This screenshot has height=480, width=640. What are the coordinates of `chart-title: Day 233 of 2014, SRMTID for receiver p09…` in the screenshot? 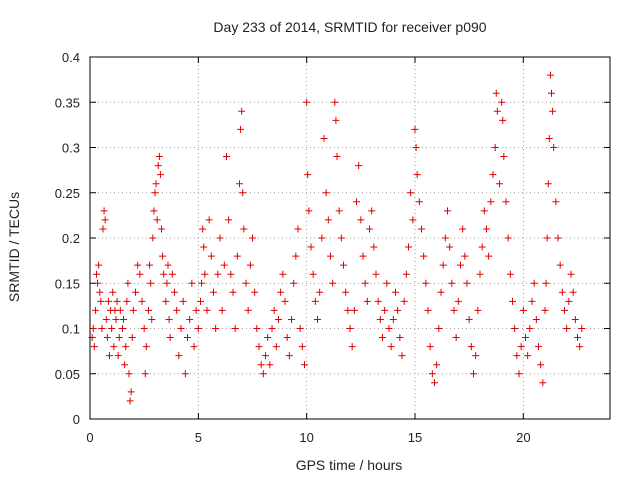 It's located at (349, 27).